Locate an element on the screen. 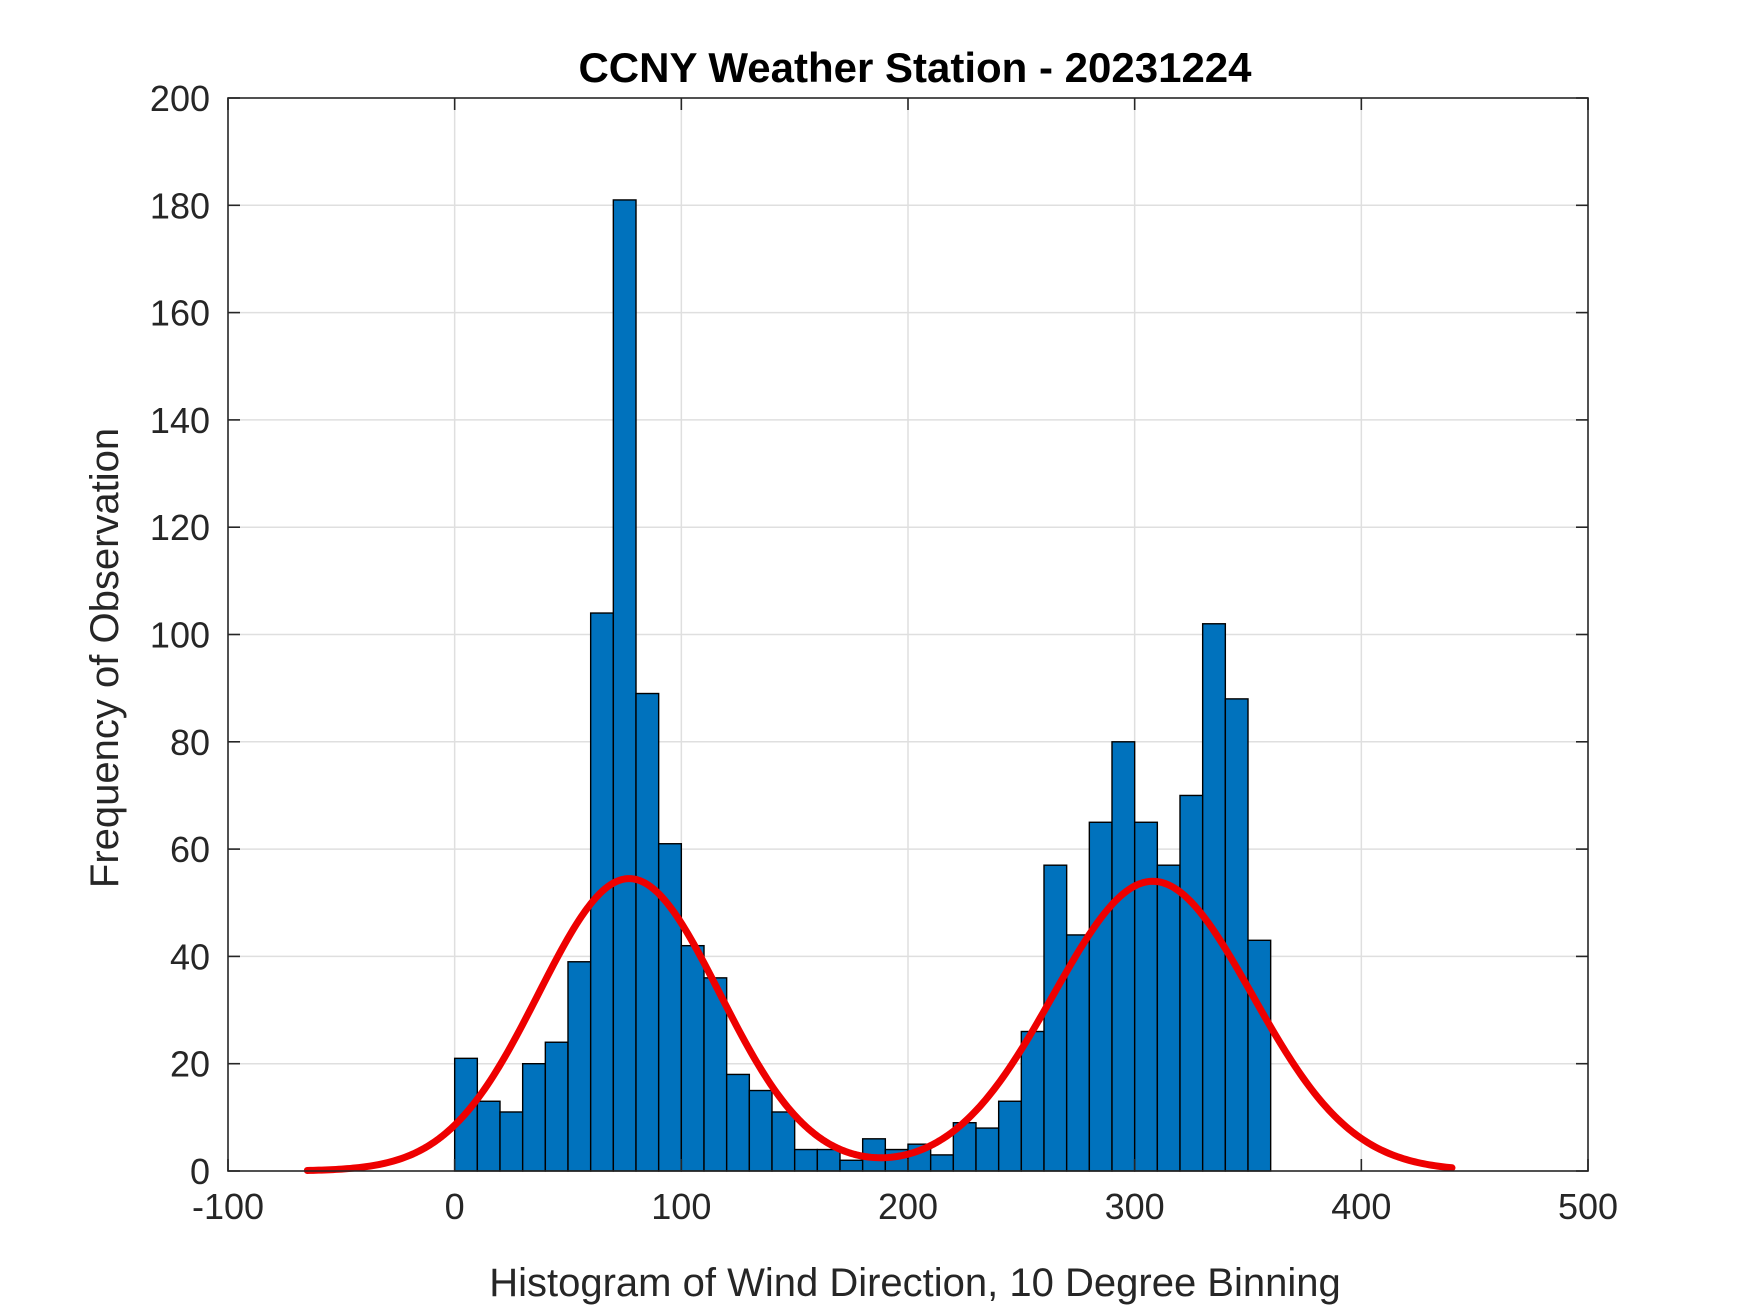  x-tick-label: 100 is located at coordinates (681, 1206).